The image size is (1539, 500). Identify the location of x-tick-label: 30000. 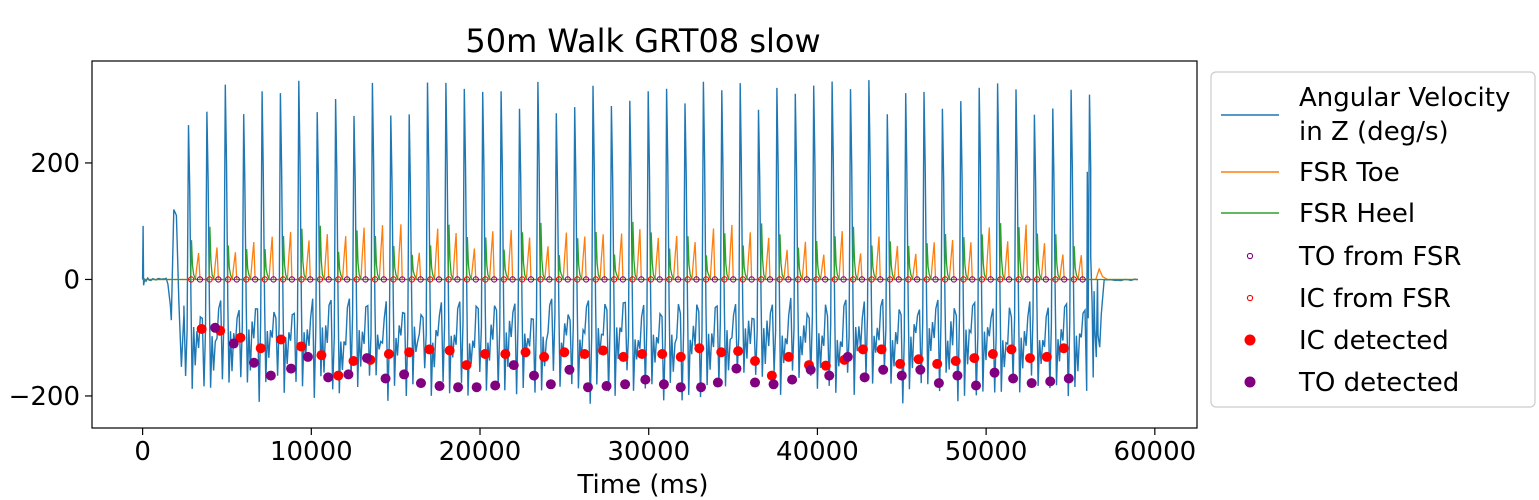
(648, 452).